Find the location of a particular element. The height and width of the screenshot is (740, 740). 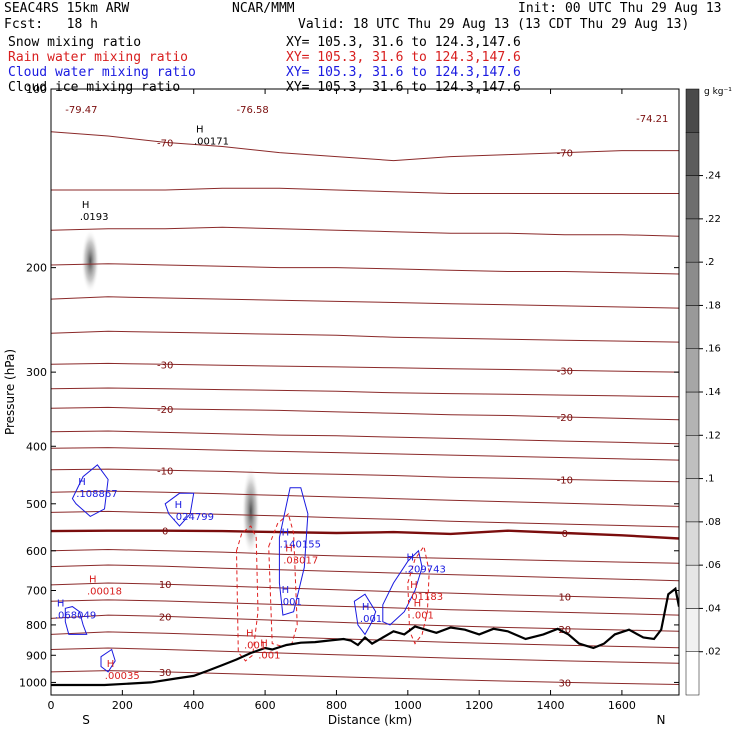

init-time: Init: 00 UTC Thu 29 Aug 13 is located at coordinates (620, 8).